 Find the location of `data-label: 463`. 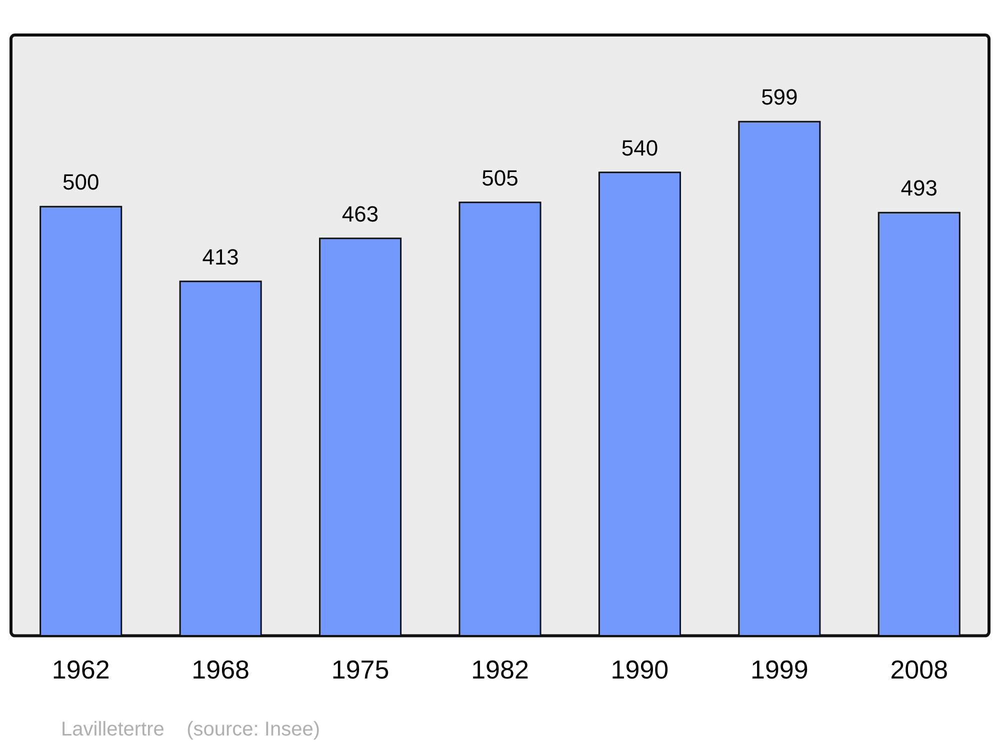

data-label: 463 is located at coordinates (360, 213).